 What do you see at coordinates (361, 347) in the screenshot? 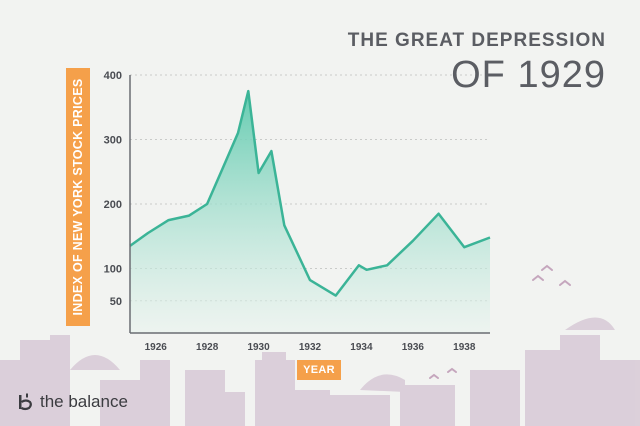
I see `x-tick-label: 1934` at bounding box center [361, 347].